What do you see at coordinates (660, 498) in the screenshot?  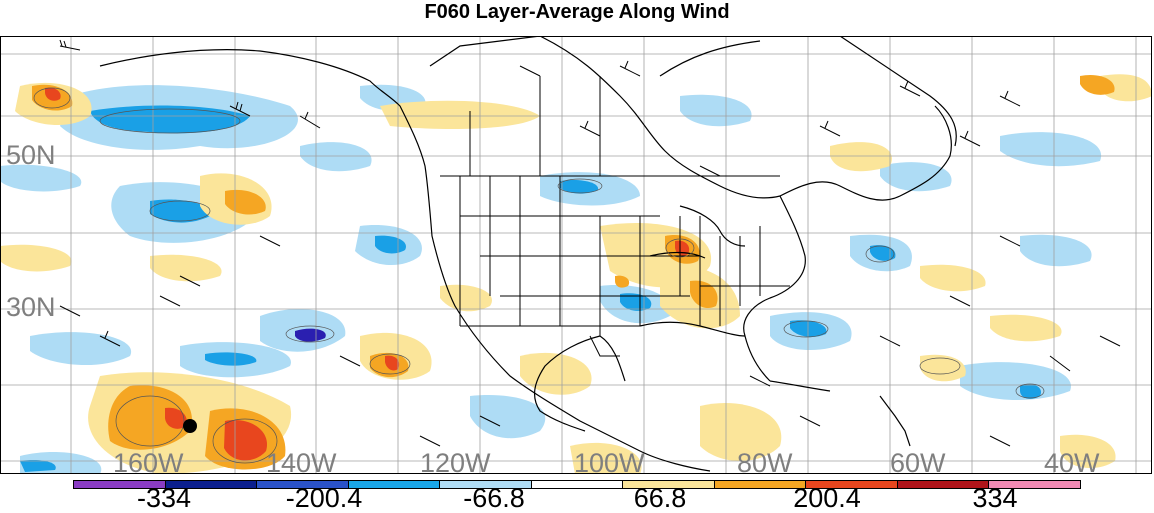 I see `colorbar-label-pos66: 66.8` at bounding box center [660, 498].